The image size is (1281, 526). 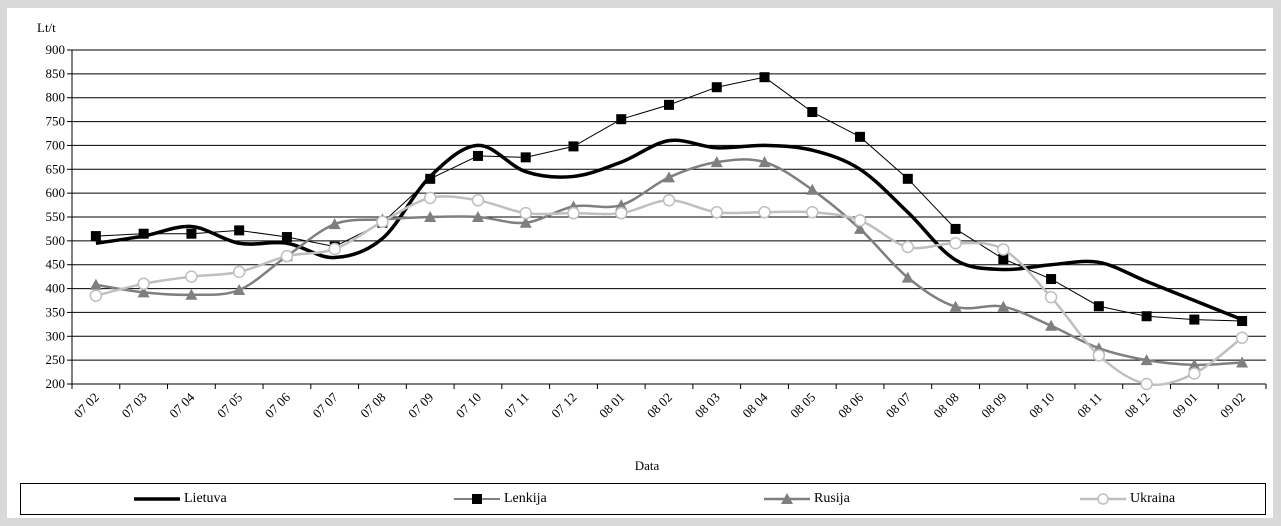 I want to click on legend-circle-marker-icon, so click(x=1103, y=499).